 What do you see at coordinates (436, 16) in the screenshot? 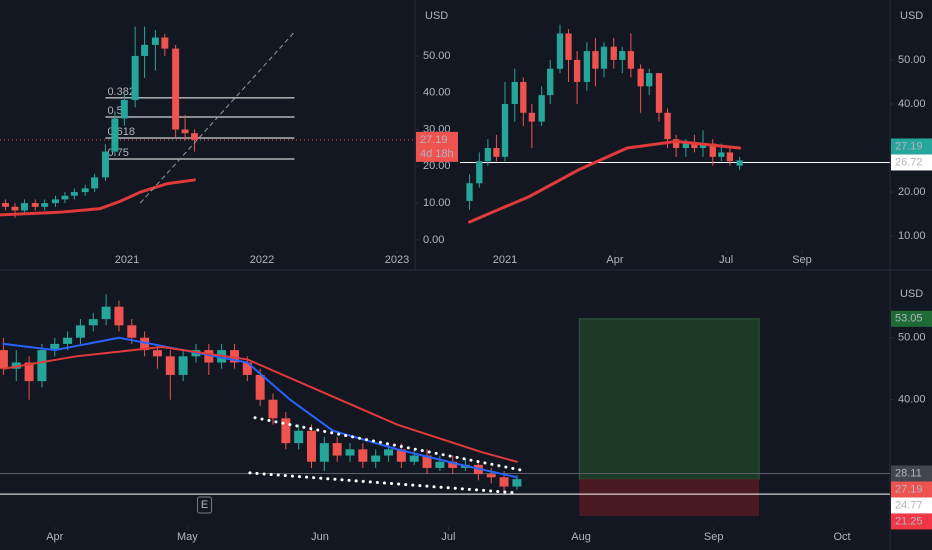
I see `currency-label: USD` at bounding box center [436, 16].